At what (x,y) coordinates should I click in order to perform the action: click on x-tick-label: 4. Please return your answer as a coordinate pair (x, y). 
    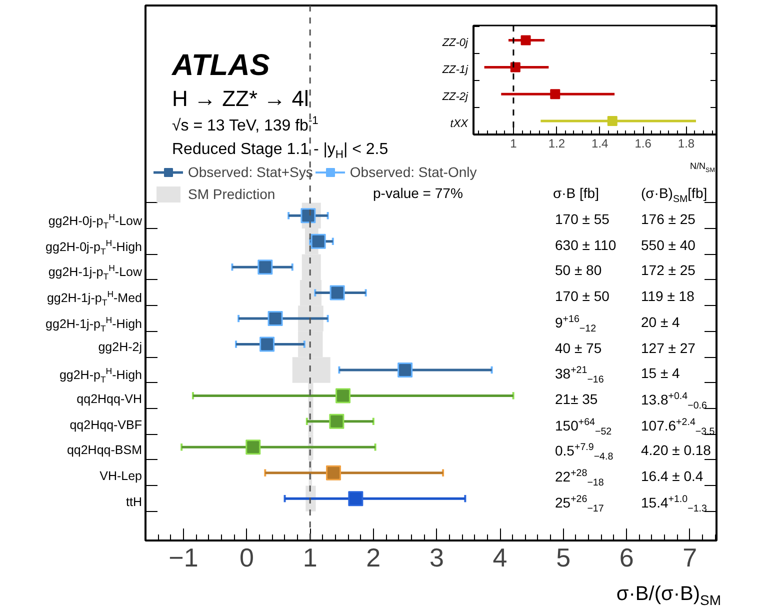
    Looking at the image, I should click on (500, 557).